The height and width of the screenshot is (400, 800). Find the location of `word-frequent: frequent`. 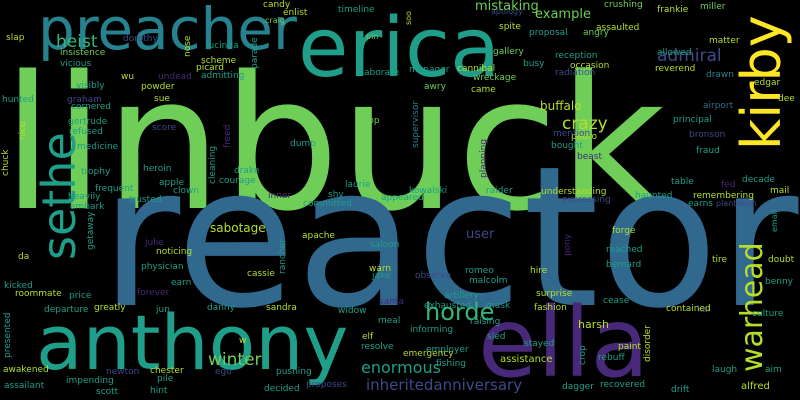

word-frequent: frequent is located at coordinates (114, 189).